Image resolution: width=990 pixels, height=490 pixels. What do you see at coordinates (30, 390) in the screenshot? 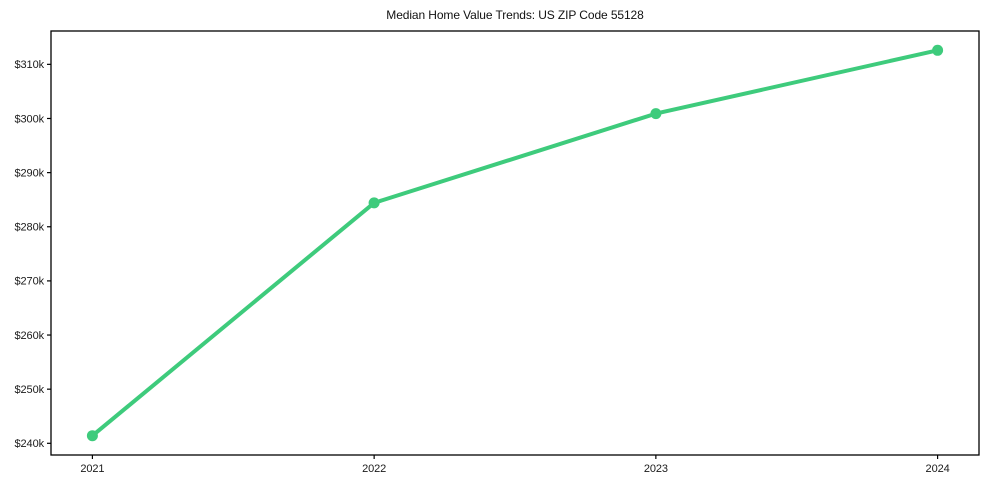
I see `y-tick-label: $250k` at bounding box center [30, 390].